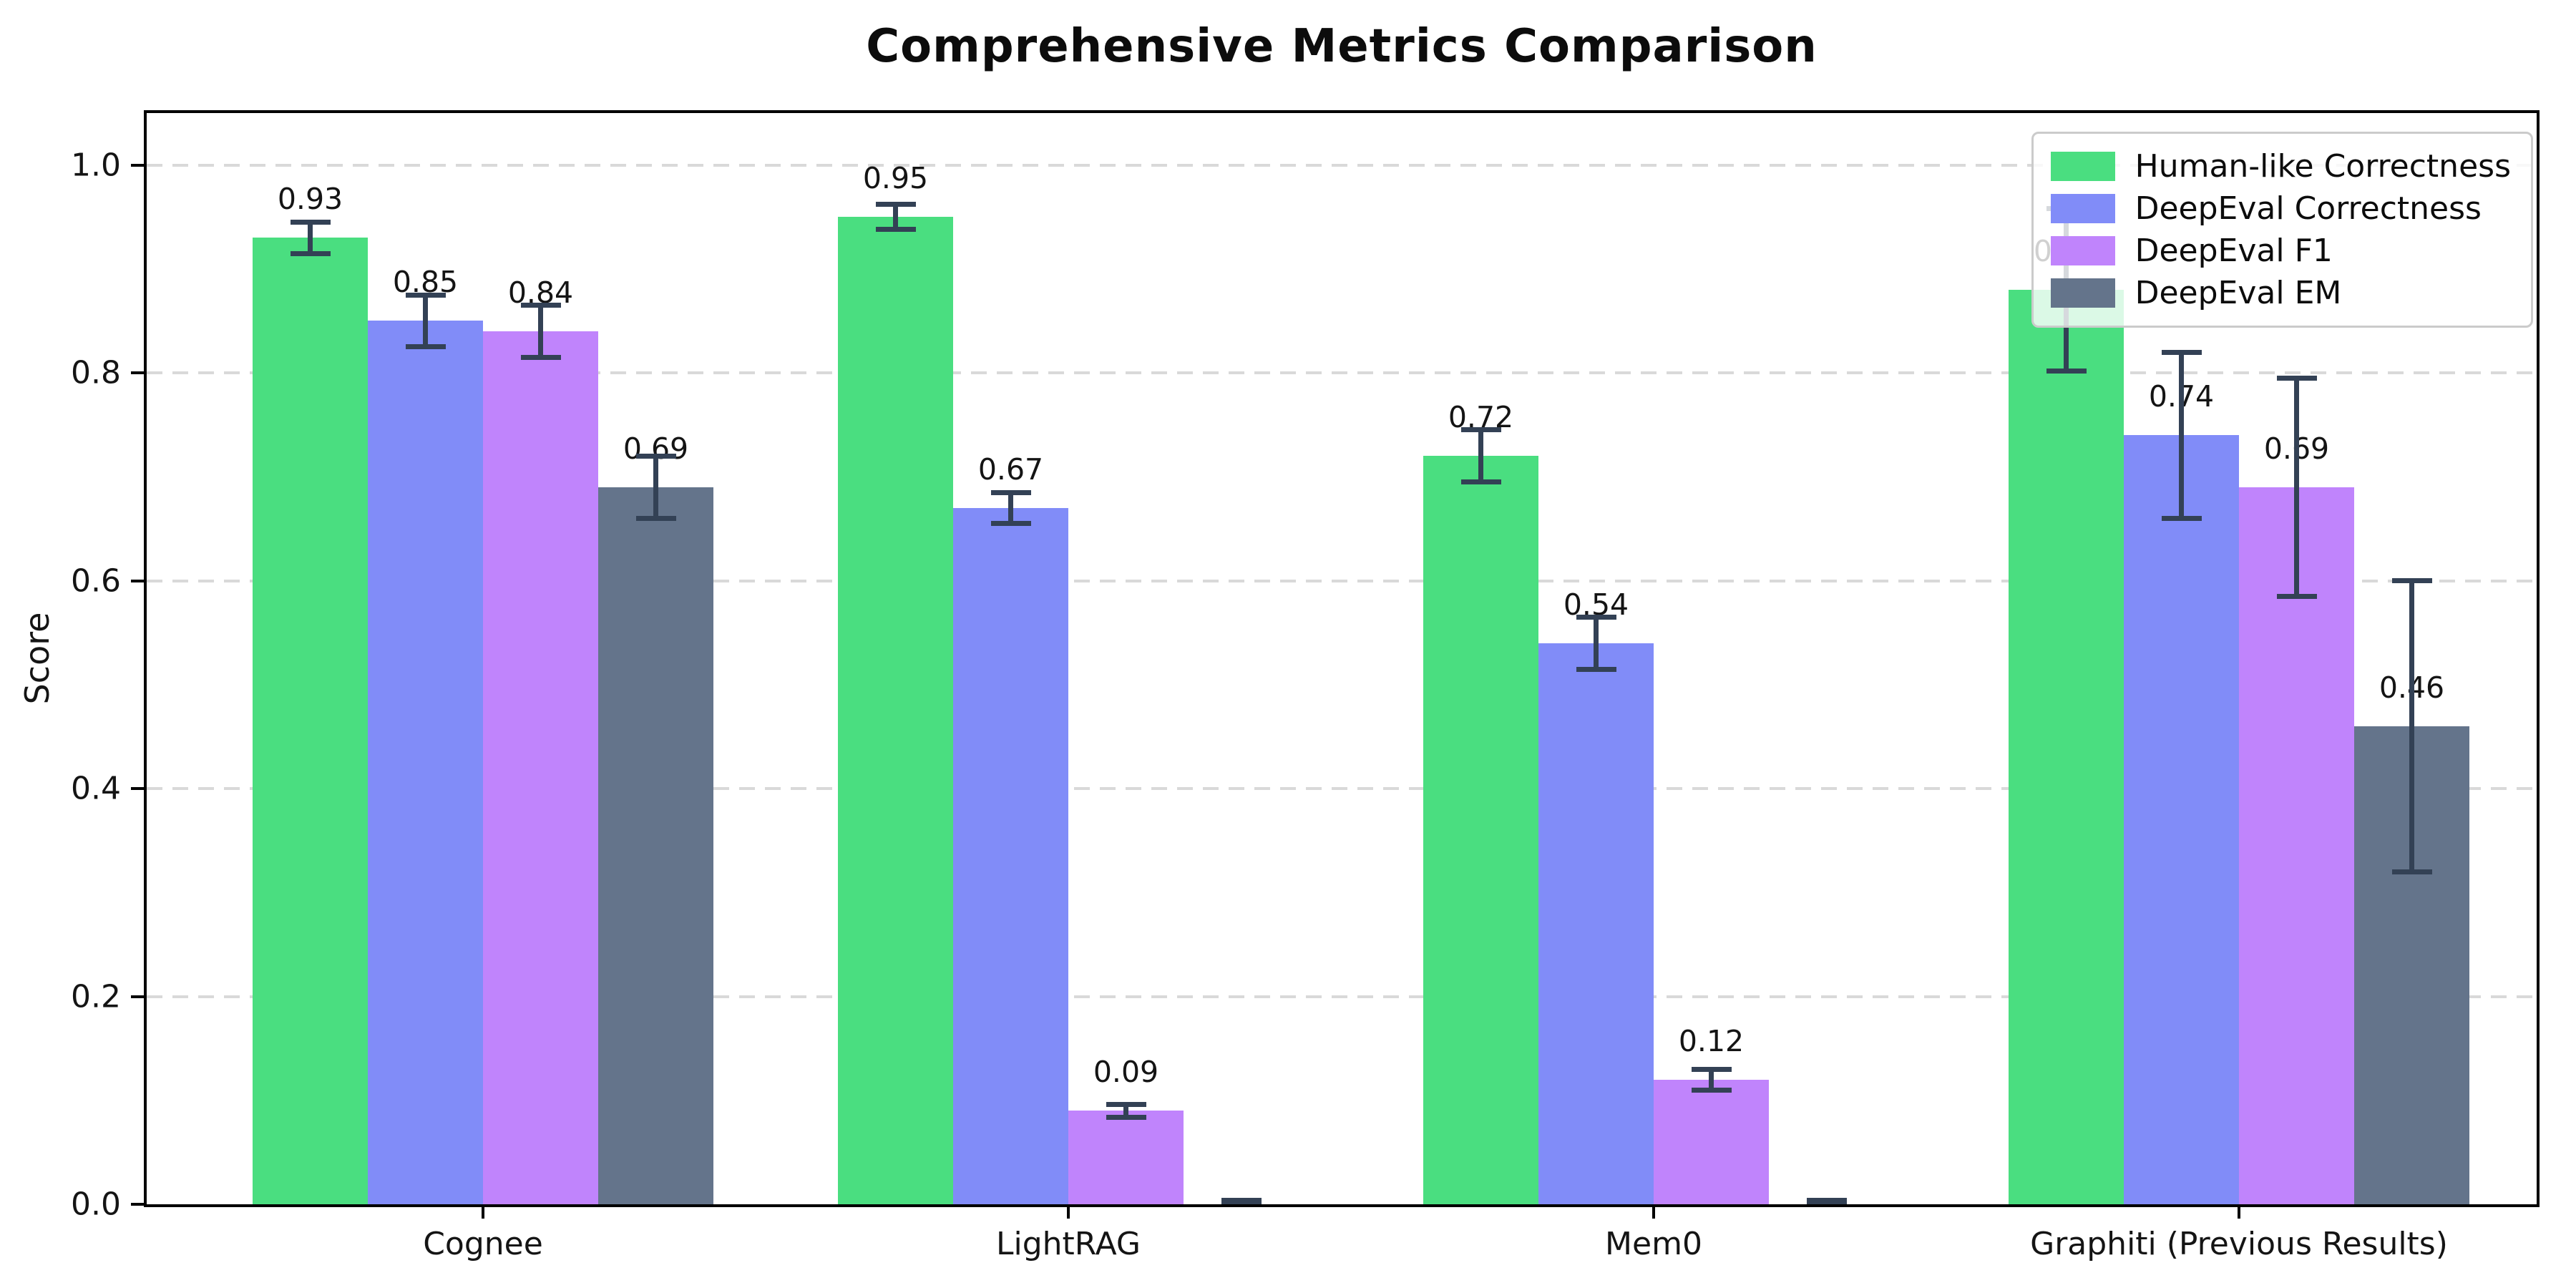 The image size is (2576, 1288). I want to click on bar-value-label: 0.93, so click(310, 199).